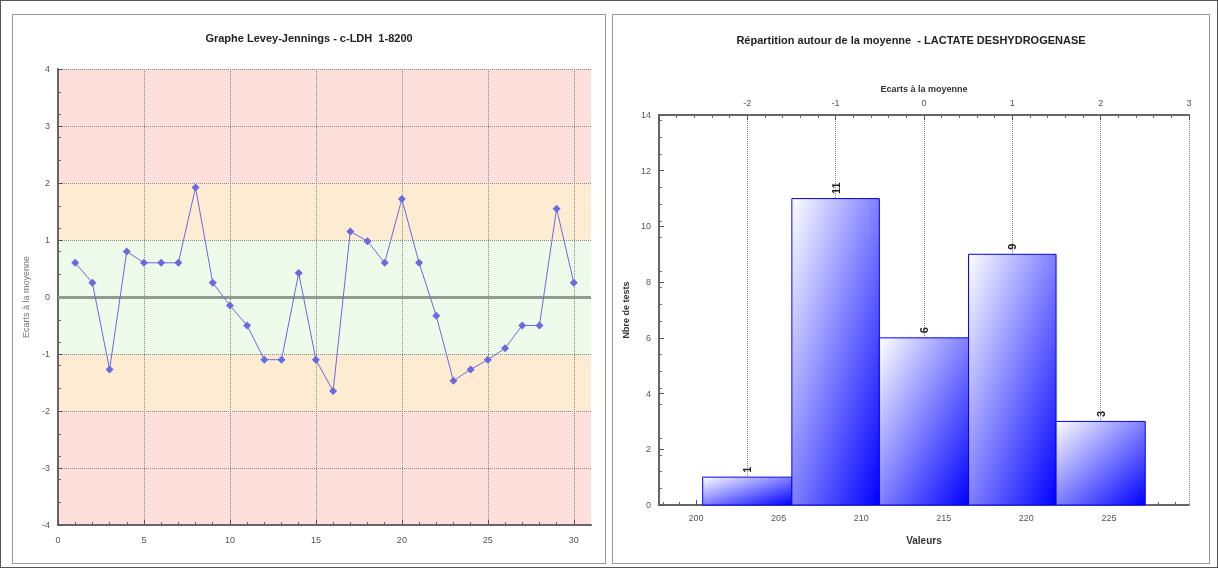  Describe the element at coordinates (861, 517) in the screenshot. I see `x-tick-label: 210` at that location.